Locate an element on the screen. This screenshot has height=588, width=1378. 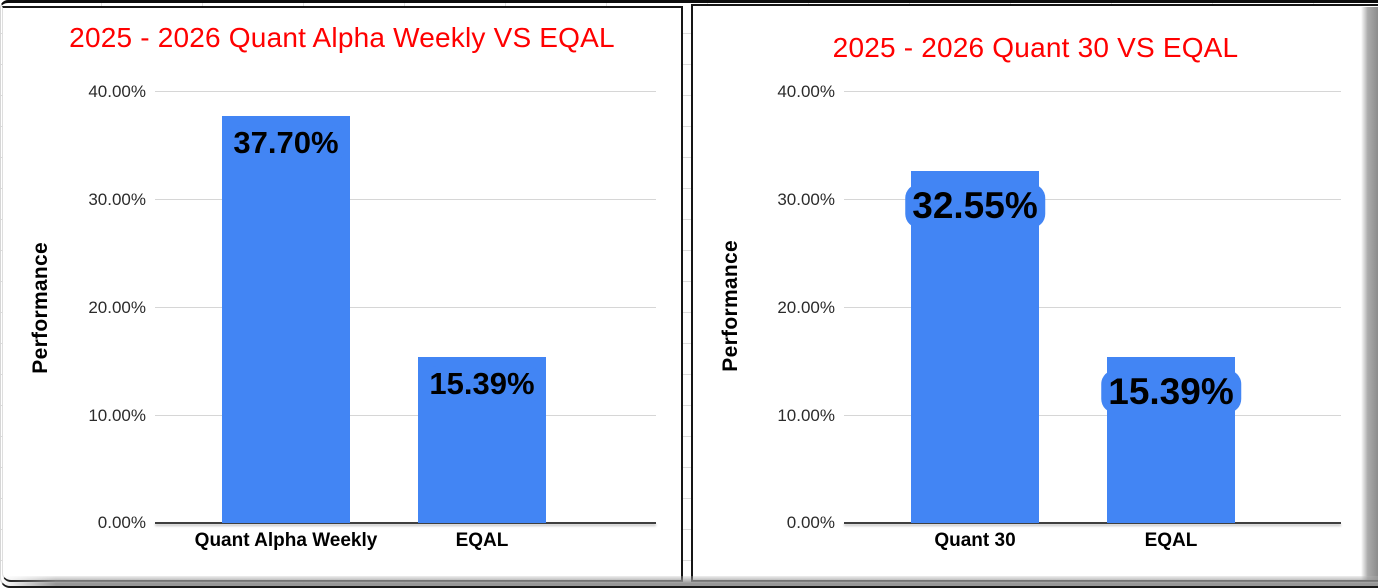
x-category-label: Quant Alpha Weekly is located at coordinates (286, 540).